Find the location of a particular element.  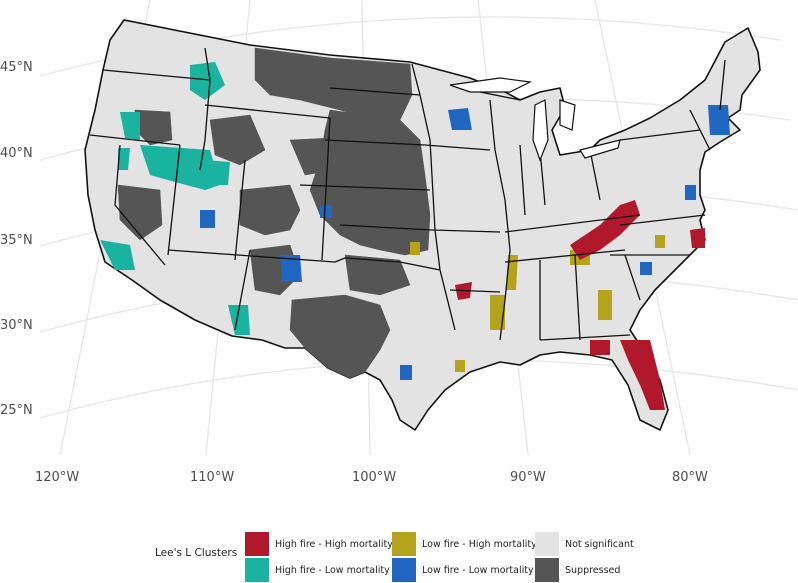

high-low-region-california is located at coordinates (117, 255).